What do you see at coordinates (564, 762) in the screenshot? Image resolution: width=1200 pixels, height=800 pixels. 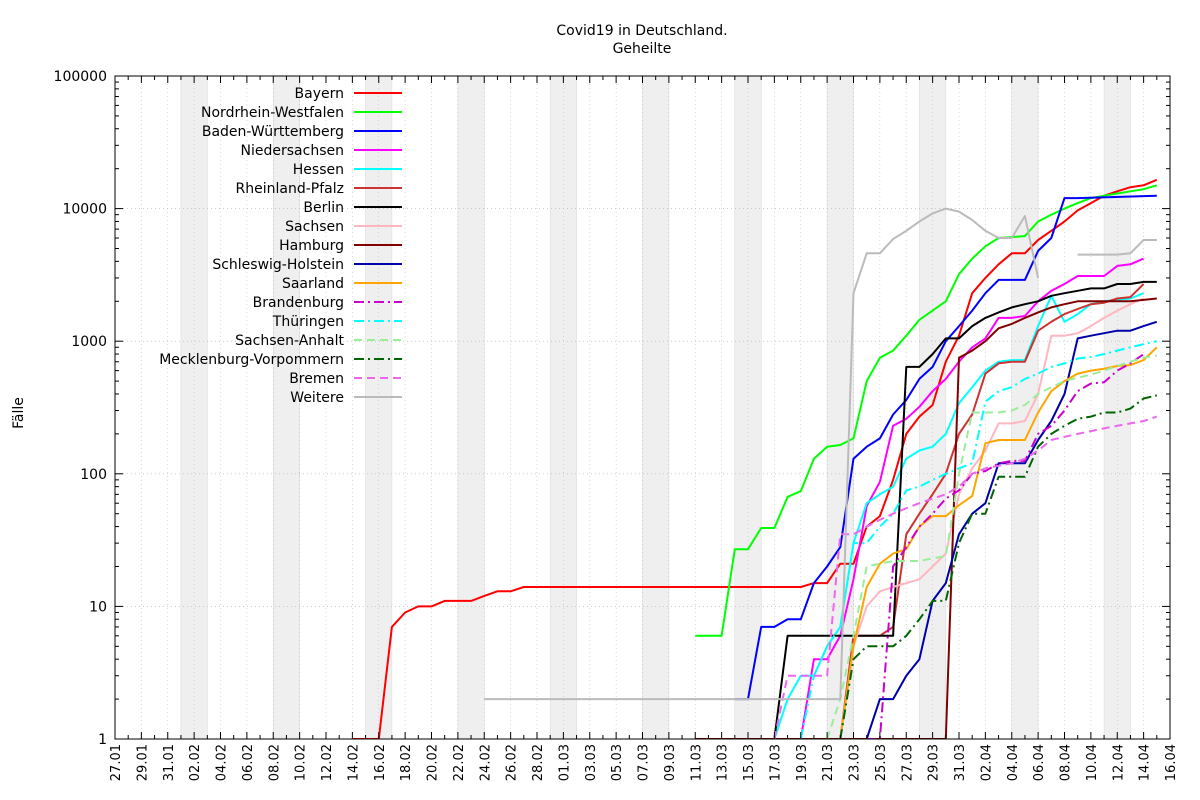 I see `x-tick-label: 01.03` at bounding box center [564, 762].